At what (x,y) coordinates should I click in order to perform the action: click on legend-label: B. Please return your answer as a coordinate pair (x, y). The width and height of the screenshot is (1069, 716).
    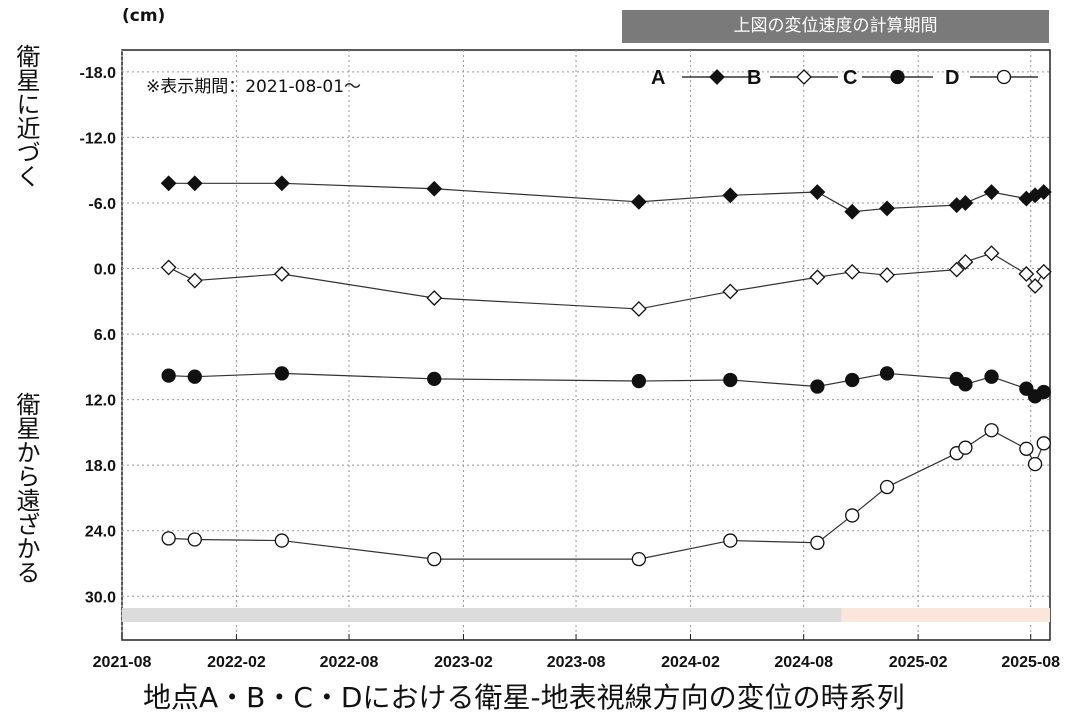
    Looking at the image, I should click on (754, 78).